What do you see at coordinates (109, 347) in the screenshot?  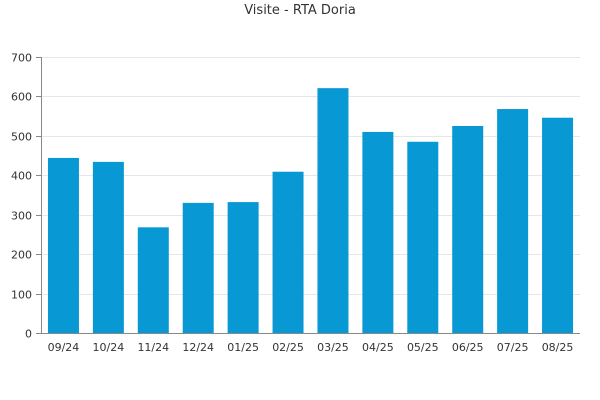 I see `x-tick-label-10-24: 10/24` at bounding box center [109, 347].